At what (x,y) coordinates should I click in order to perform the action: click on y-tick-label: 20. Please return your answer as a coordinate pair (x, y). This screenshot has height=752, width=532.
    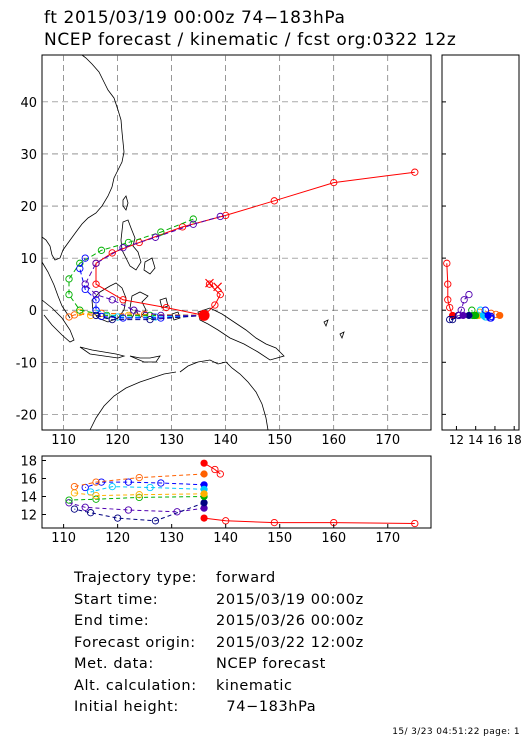
    Looking at the image, I should click on (28, 207).